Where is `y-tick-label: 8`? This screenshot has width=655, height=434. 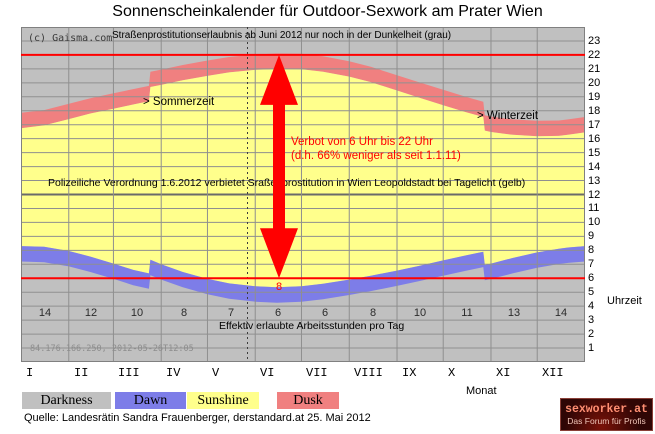 y-tick-label: 8 is located at coordinates (591, 250).